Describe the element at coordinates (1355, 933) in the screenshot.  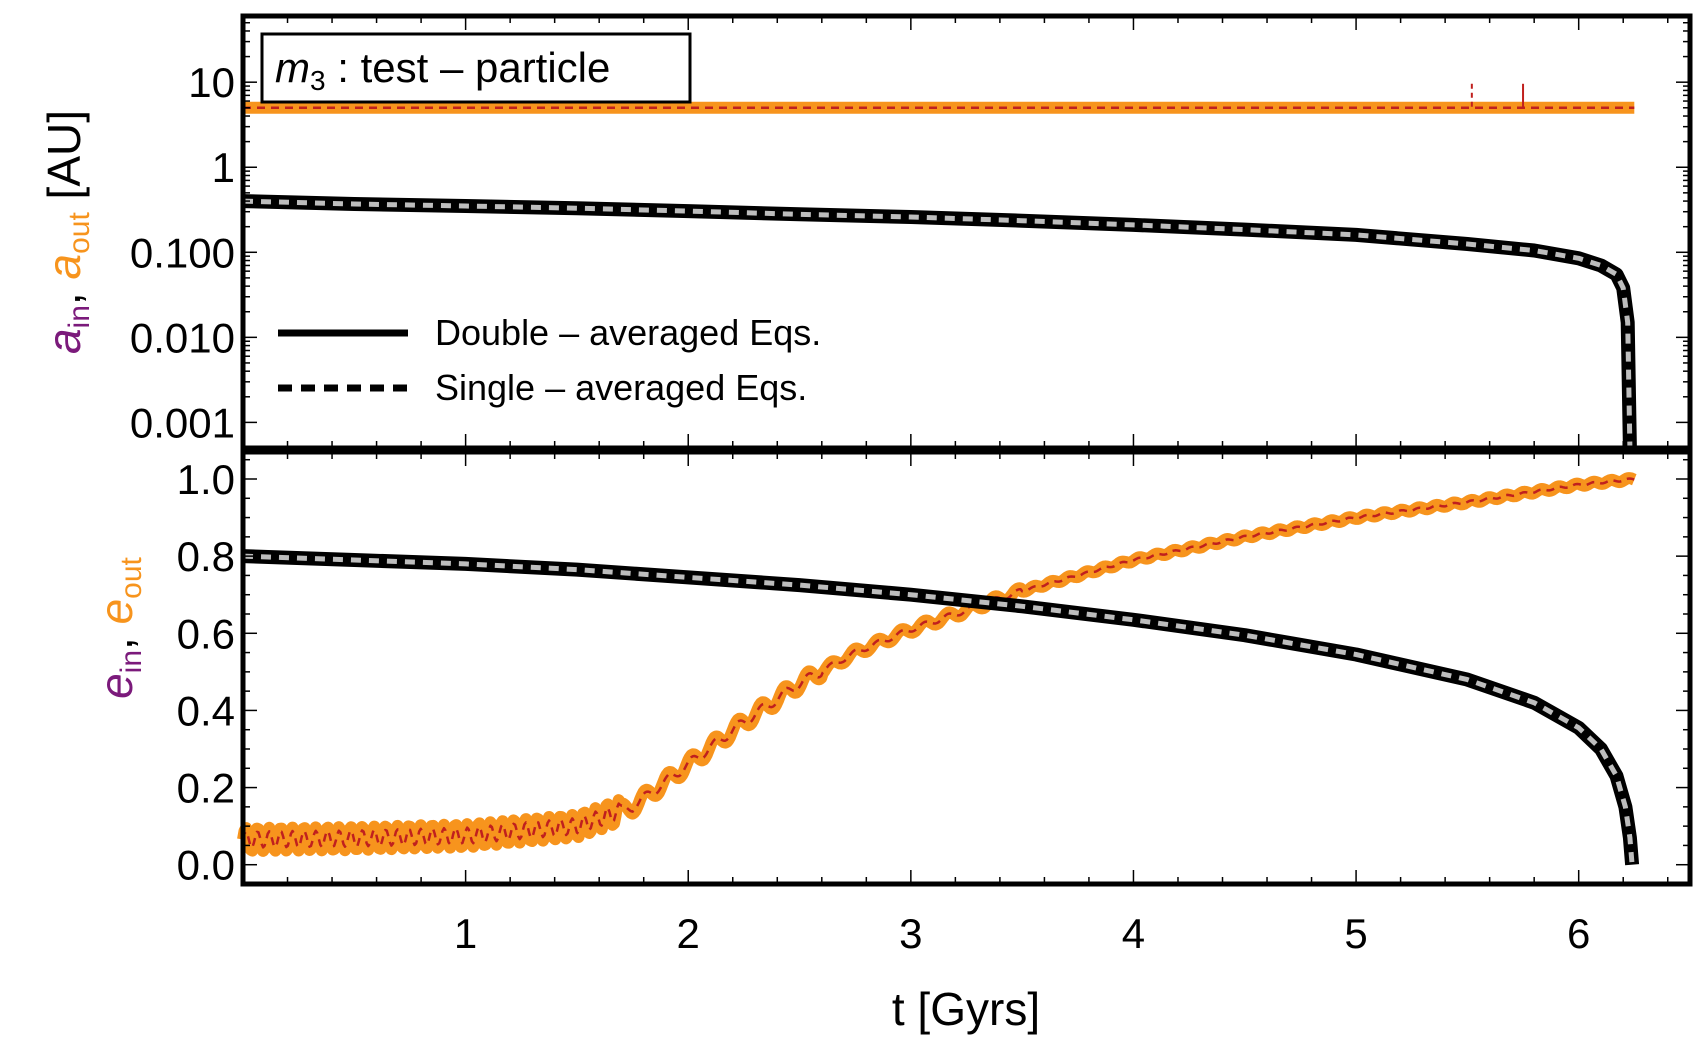
I see `x-tick-label: 5` at that location.